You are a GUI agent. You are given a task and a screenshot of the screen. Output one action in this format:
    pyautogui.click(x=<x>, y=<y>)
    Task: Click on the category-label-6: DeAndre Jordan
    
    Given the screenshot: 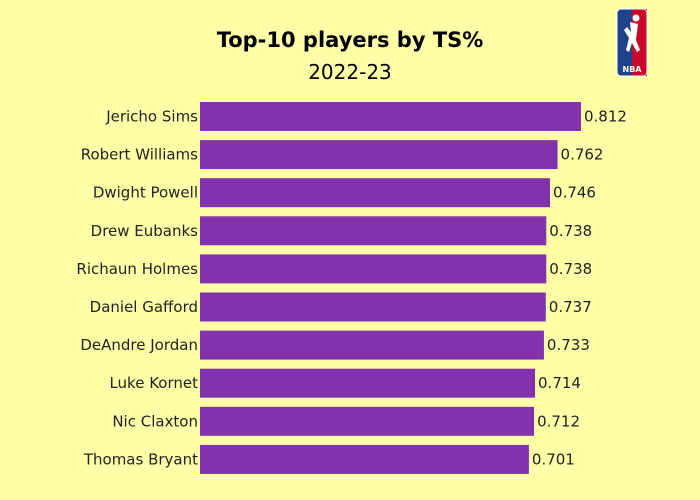 What is the action you would take?
    pyautogui.click(x=139, y=345)
    